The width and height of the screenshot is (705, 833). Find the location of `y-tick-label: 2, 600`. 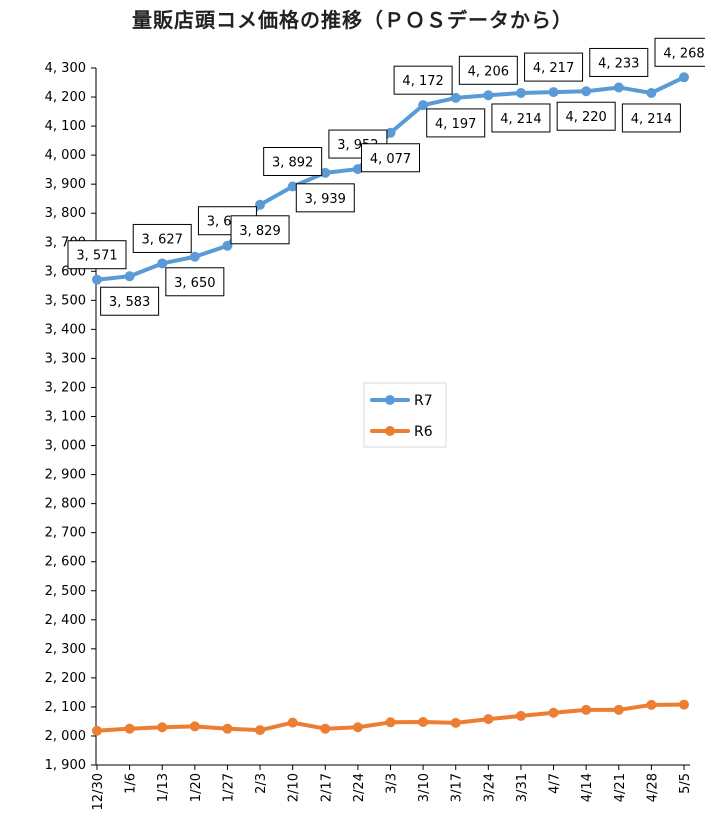

y-tick-label: 2, 600 is located at coordinates (65, 562).